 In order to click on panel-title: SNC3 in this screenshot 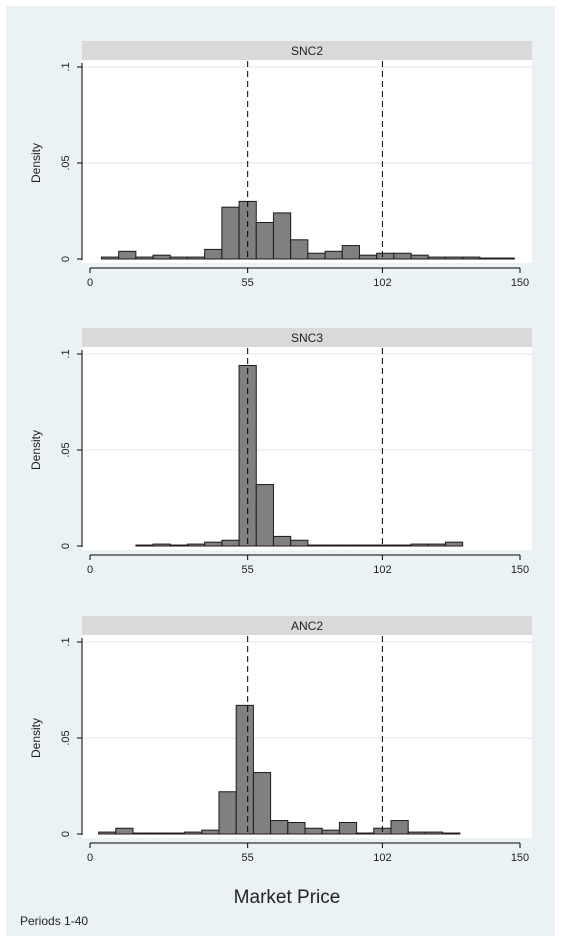, I will do `click(307, 338)`.